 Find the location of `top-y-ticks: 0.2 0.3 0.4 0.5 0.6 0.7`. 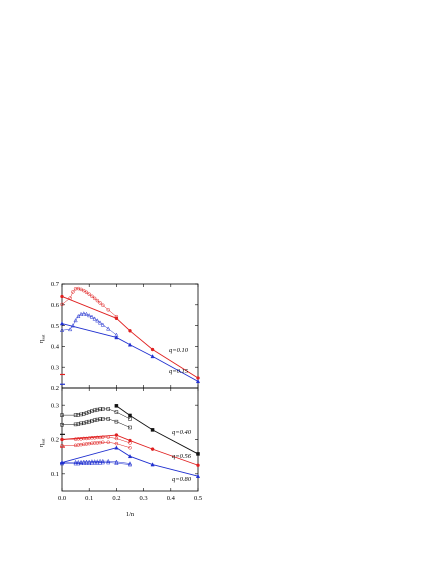

top-y-ticks: 0.2 0.3 0.4 0.5 0.6 0.7 is located at coordinates (124, 336).